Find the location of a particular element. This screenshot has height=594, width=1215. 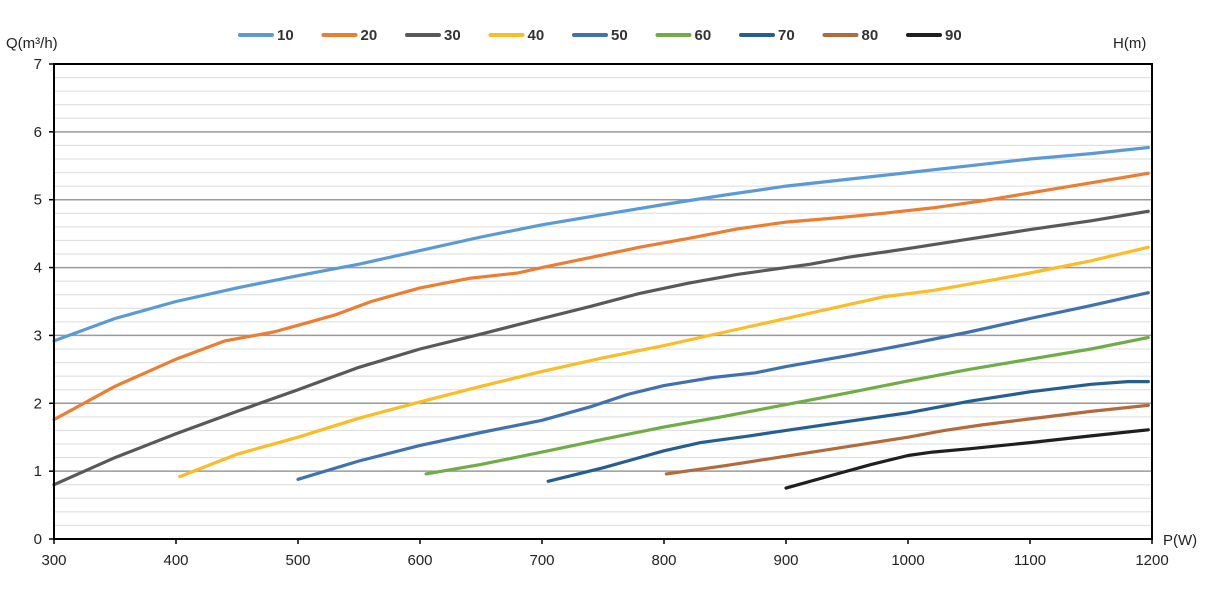

x-tick-label: 600 is located at coordinates (419, 560).